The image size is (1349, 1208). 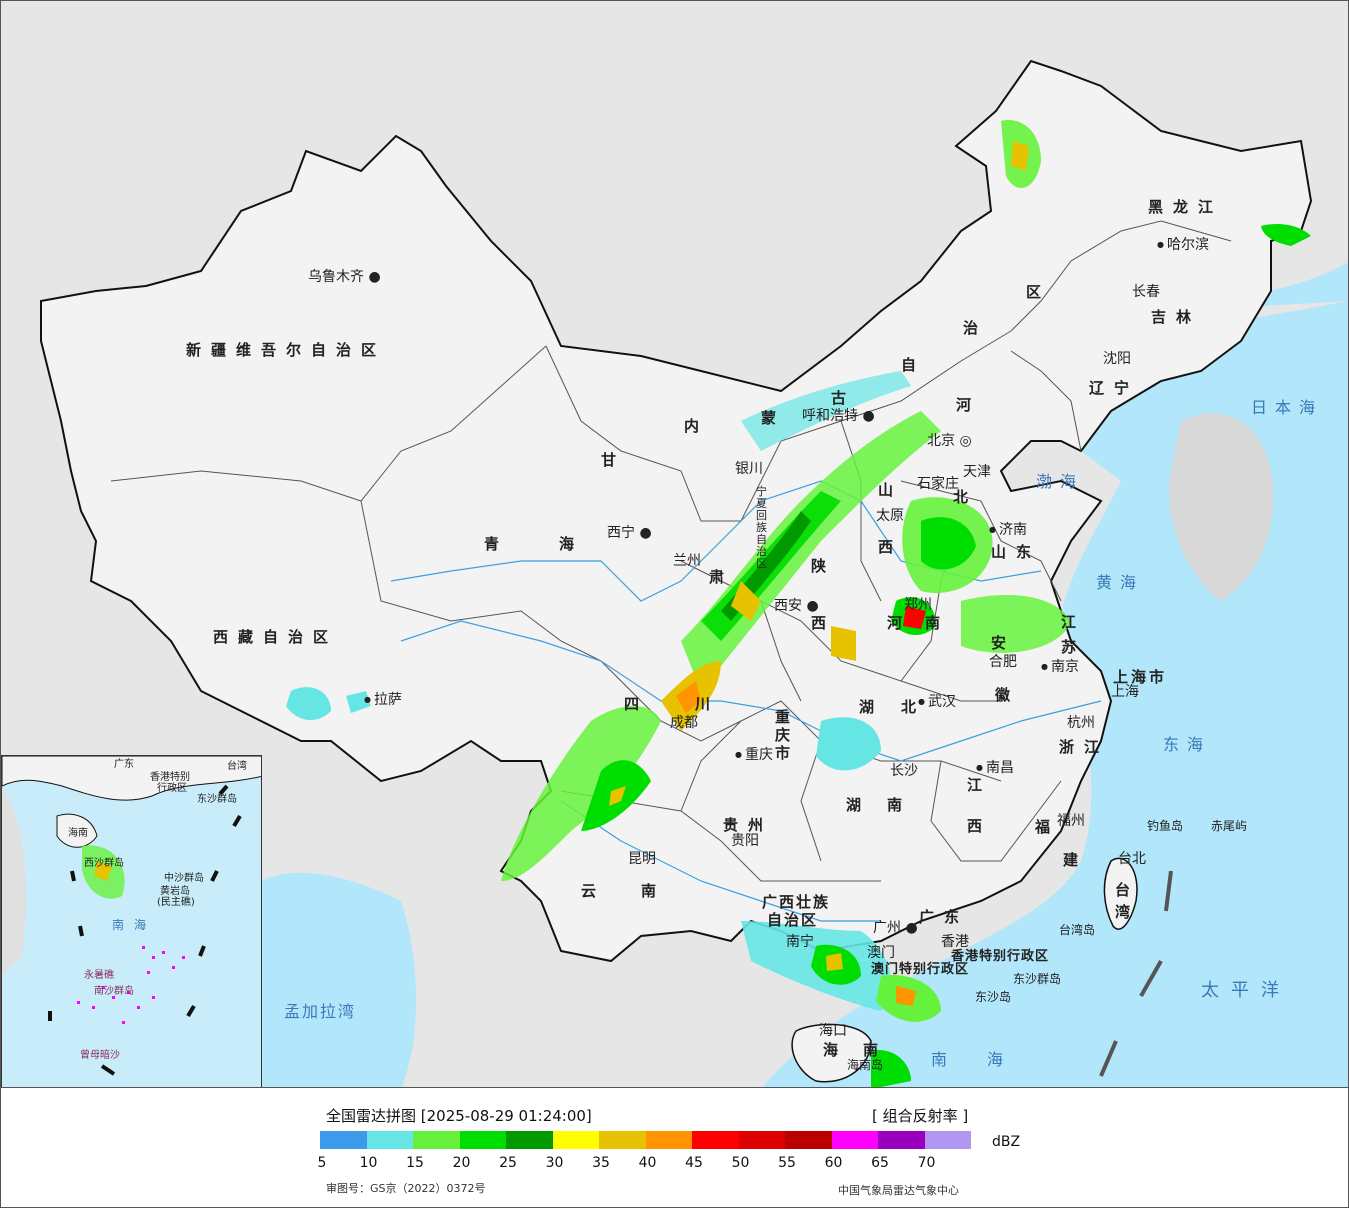 I want to click on legend-color-bar, so click(x=645, y=1140).